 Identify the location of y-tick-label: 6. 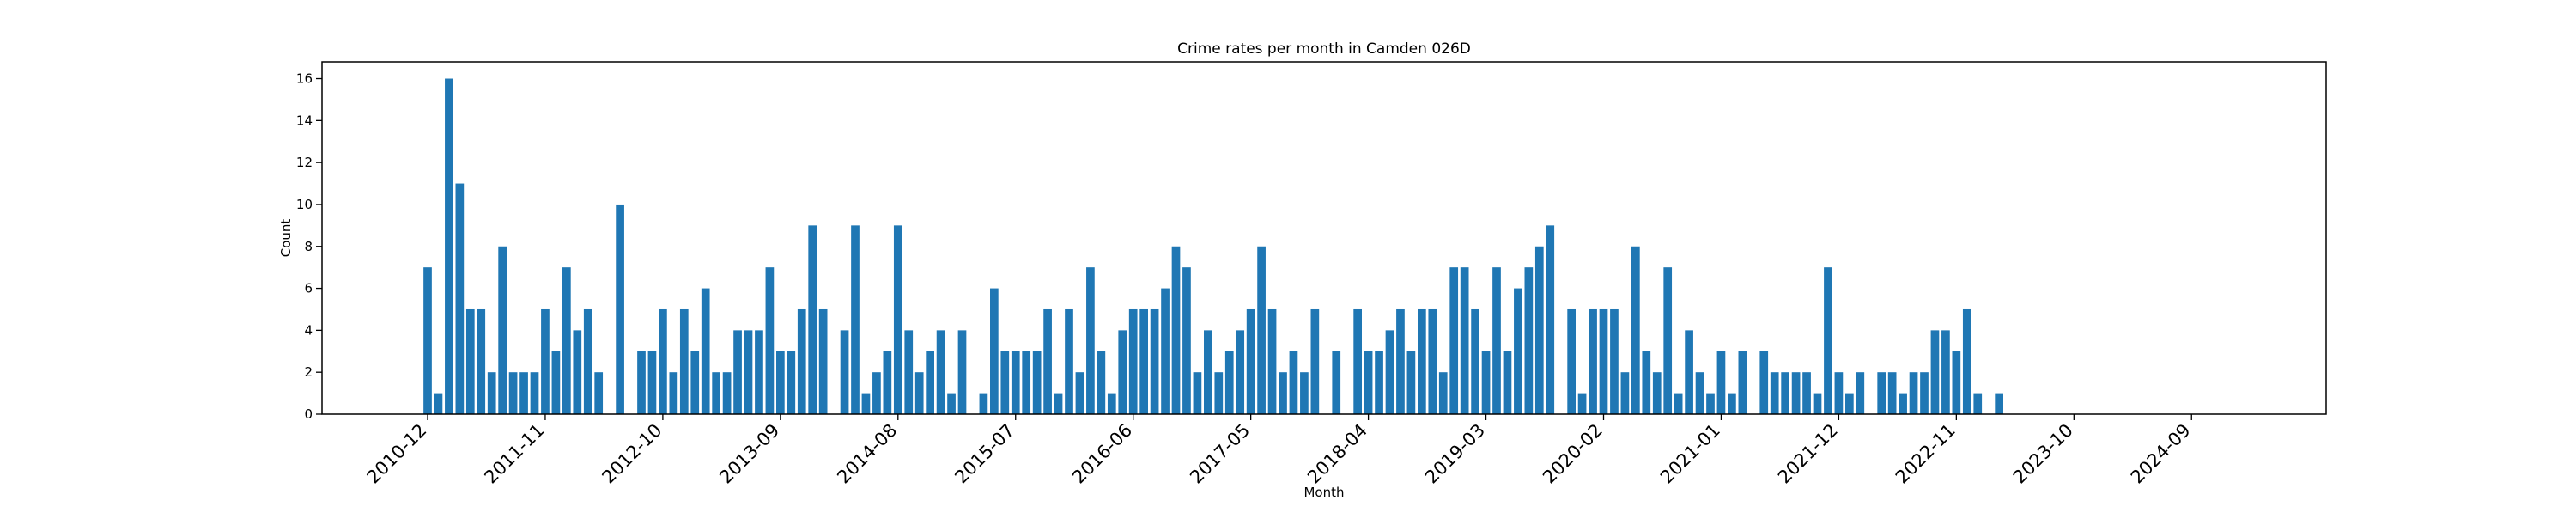
(308, 288).